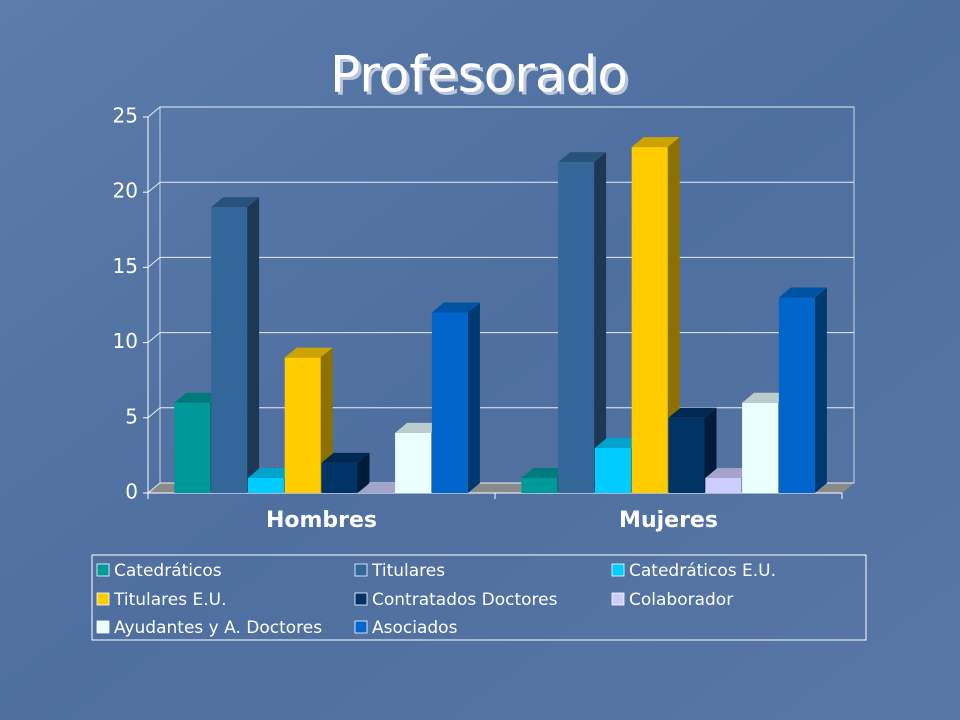 The width and height of the screenshot is (960, 720). Describe the element at coordinates (479, 75) in the screenshot. I see `chart-title: Profesorado` at that location.